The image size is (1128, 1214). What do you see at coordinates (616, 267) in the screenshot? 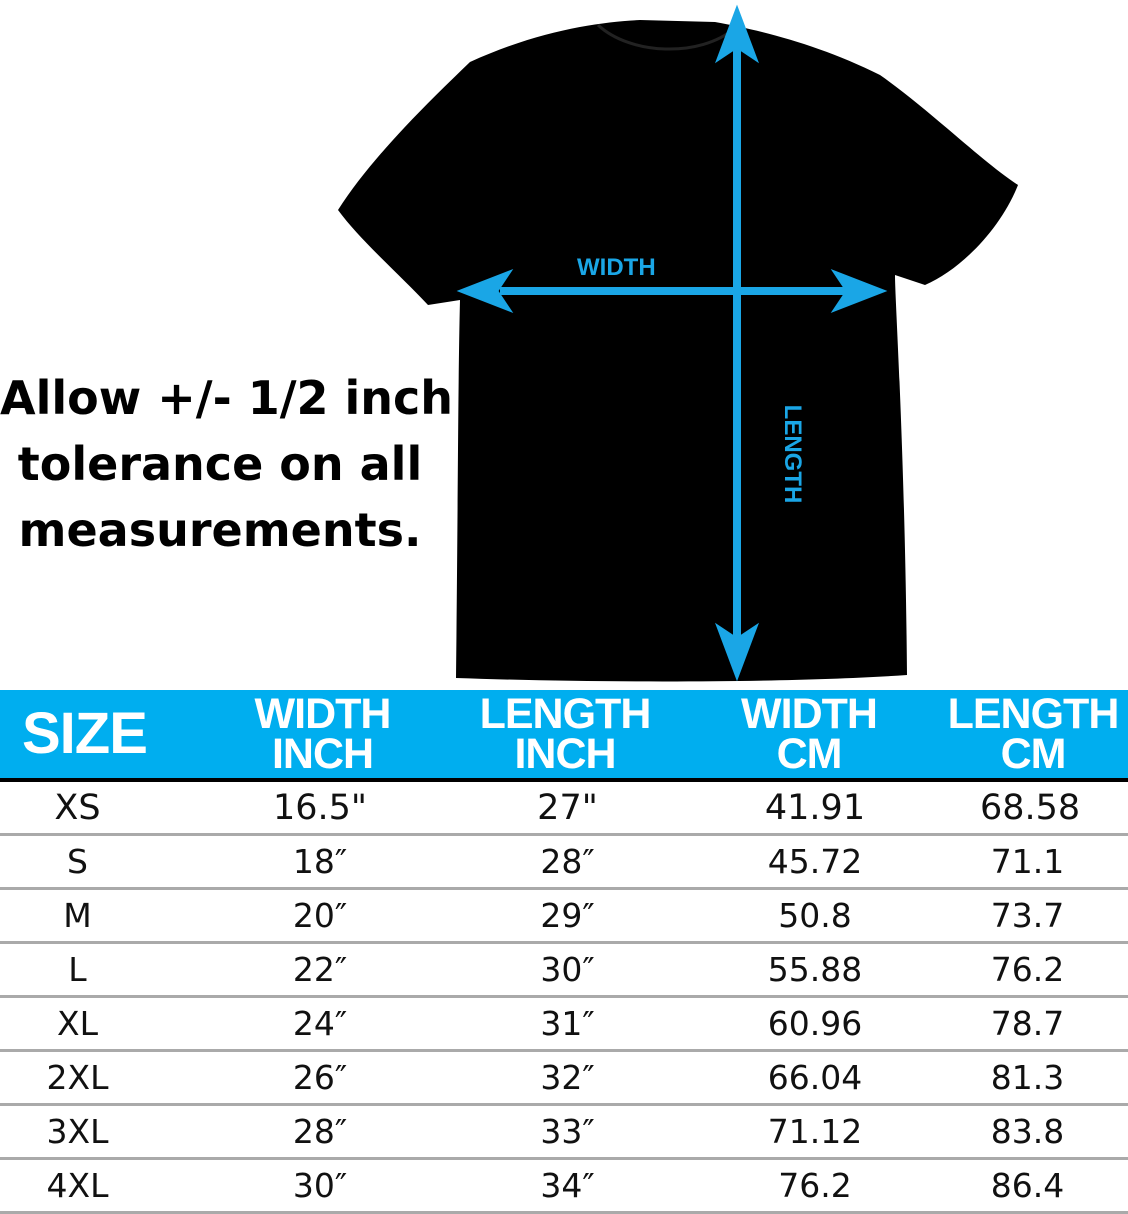
I see `width-label: WIDTH` at bounding box center [616, 267].